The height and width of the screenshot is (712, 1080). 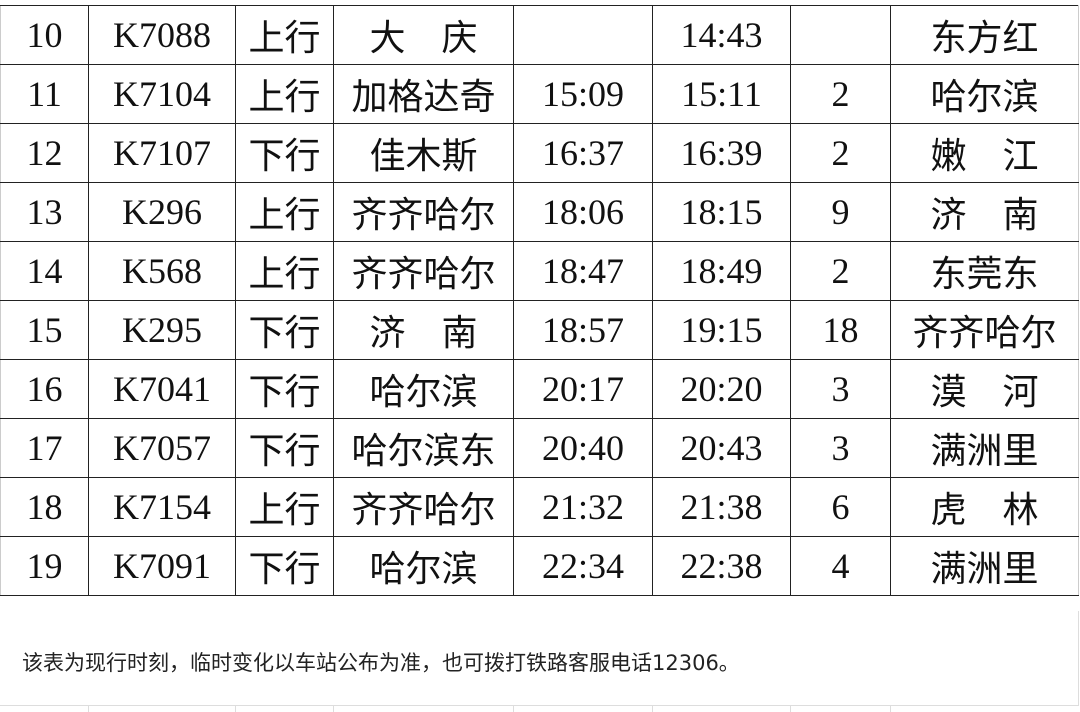 I want to click on cell-stop: 18, so click(x=840, y=330).